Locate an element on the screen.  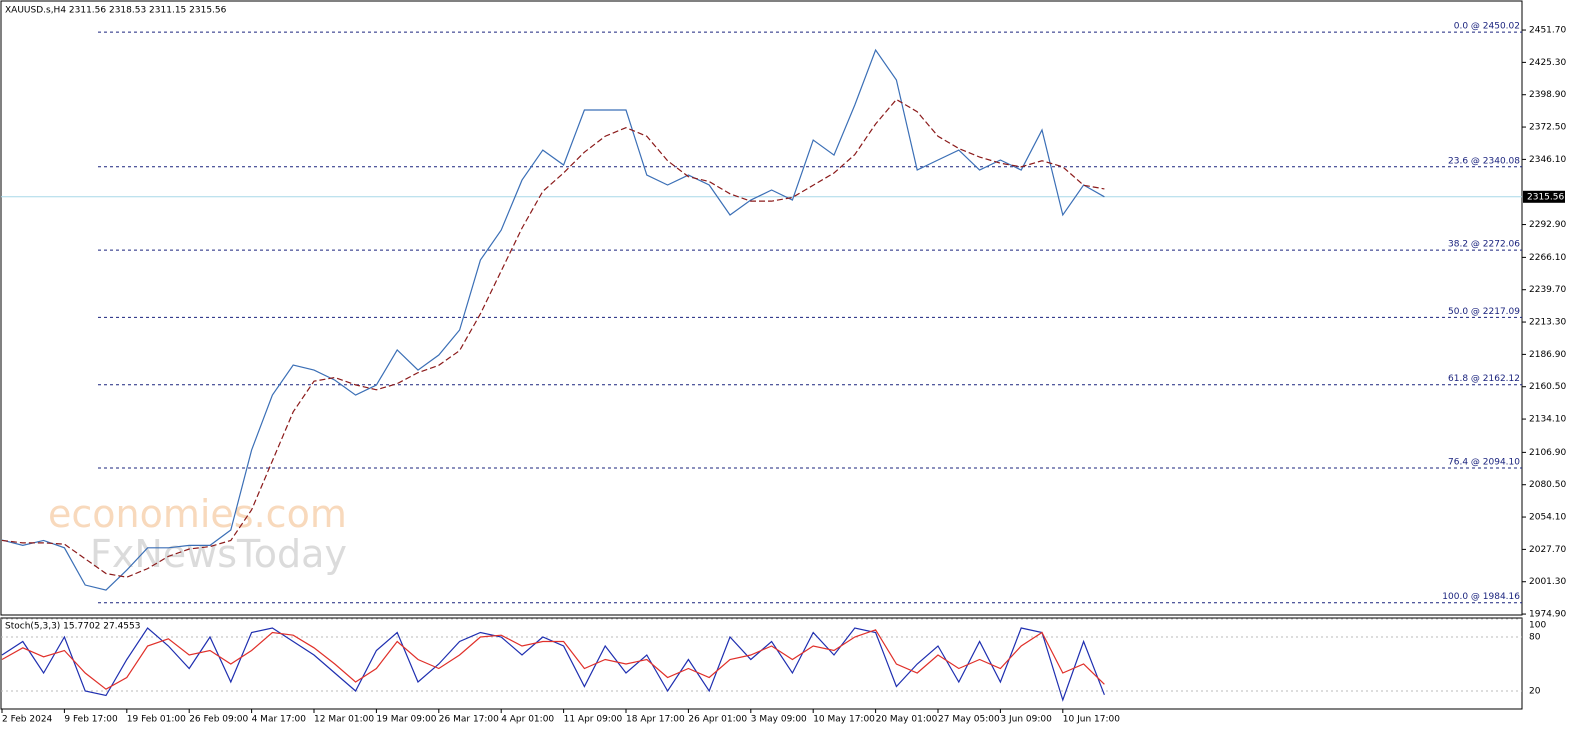
stoch-pane is located at coordinates (761, 663).